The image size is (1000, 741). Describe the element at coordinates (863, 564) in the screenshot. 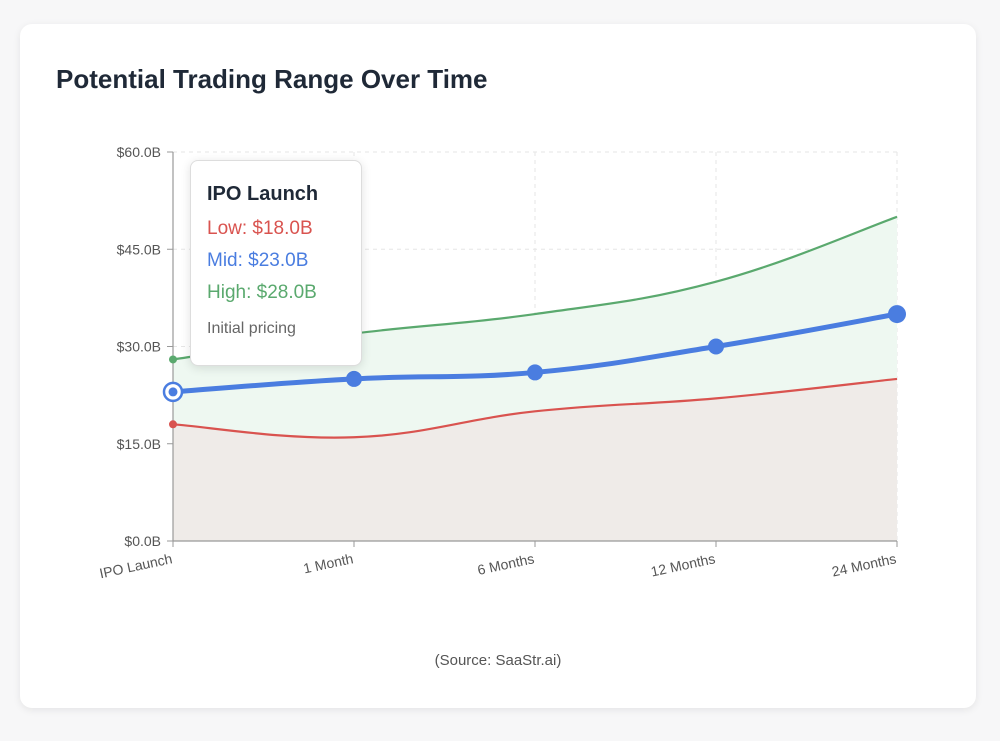

I see `x-tick-label: 24 Months` at that location.